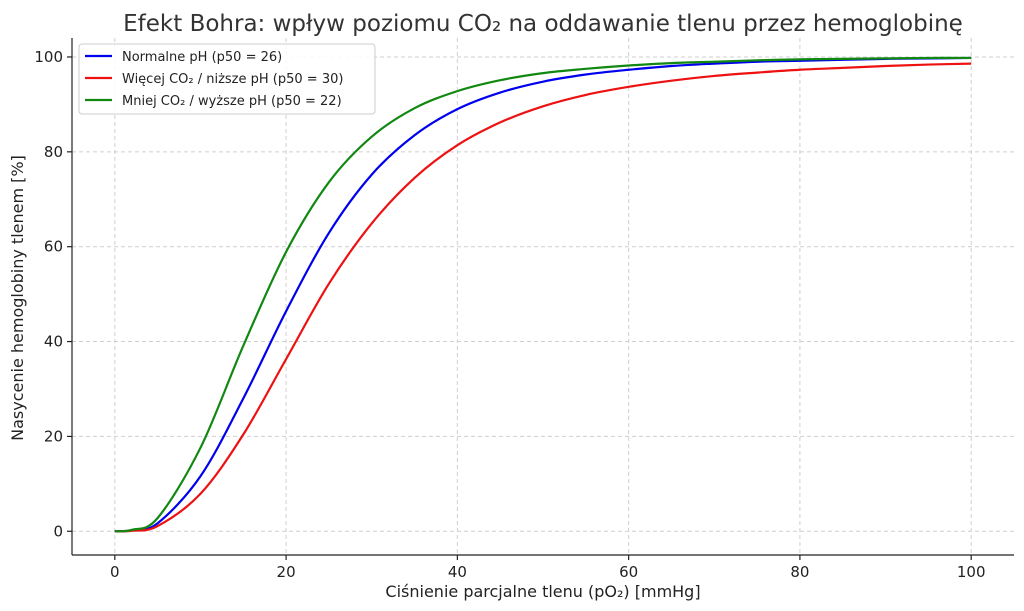 Image resolution: width=1024 pixels, height=611 pixels. What do you see at coordinates (202, 57) in the screenshot?
I see `legend-label-0: Normalne pH (p50 = 26)` at bounding box center [202, 57].